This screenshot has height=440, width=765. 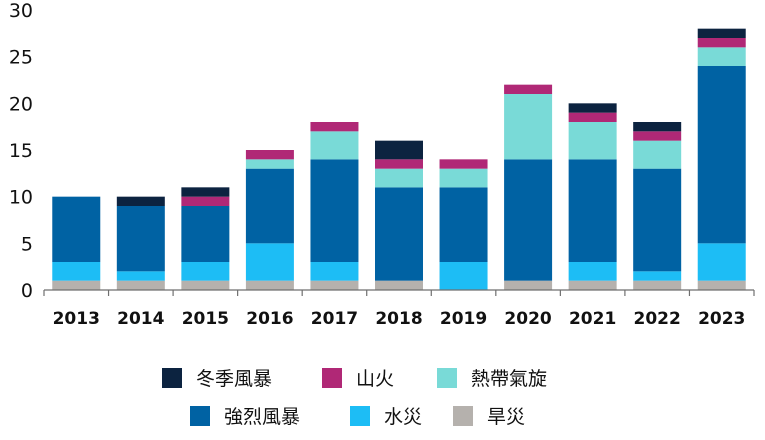 I want to click on bar-stack-2018, so click(x=399, y=215).